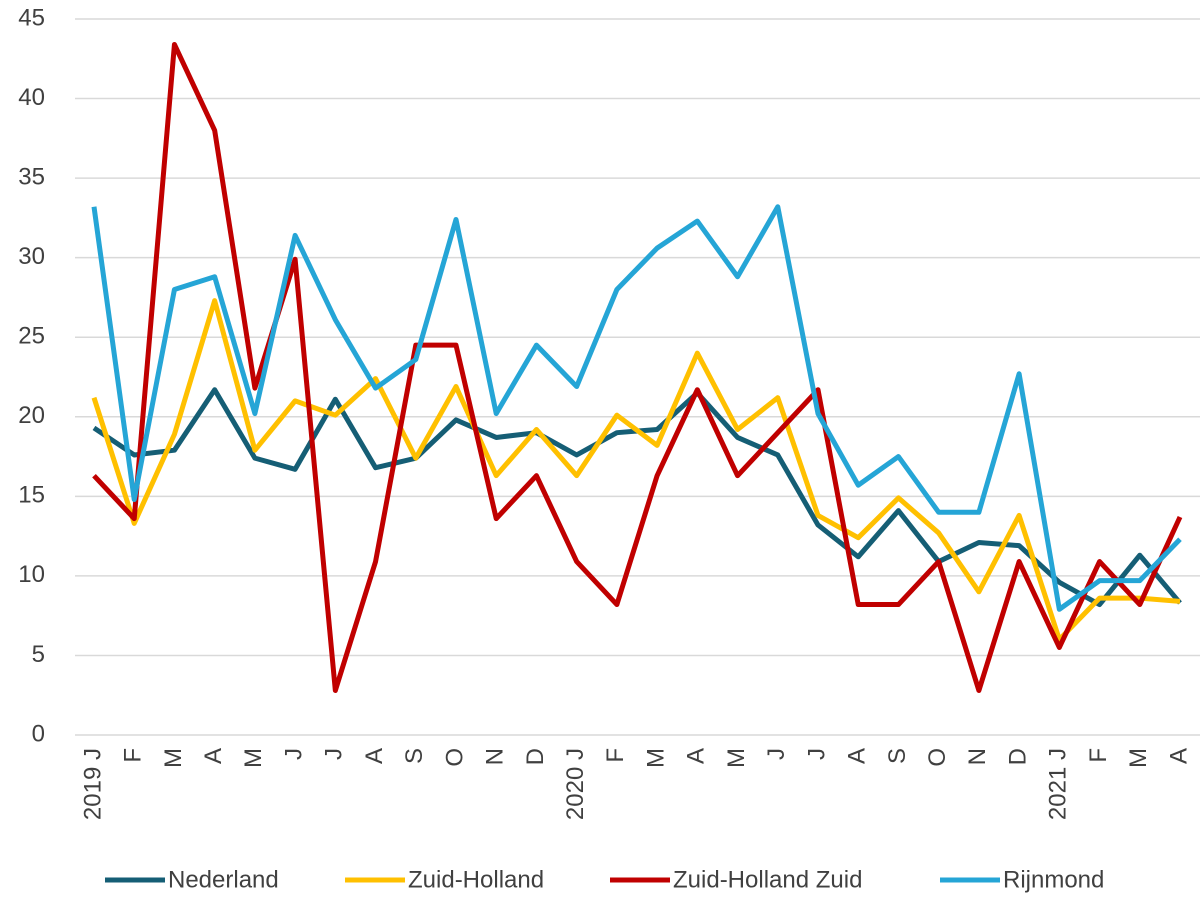 The image size is (1201, 897). What do you see at coordinates (223, 879) in the screenshot?
I see `legend-label: Nederland` at bounding box center [223, 879].